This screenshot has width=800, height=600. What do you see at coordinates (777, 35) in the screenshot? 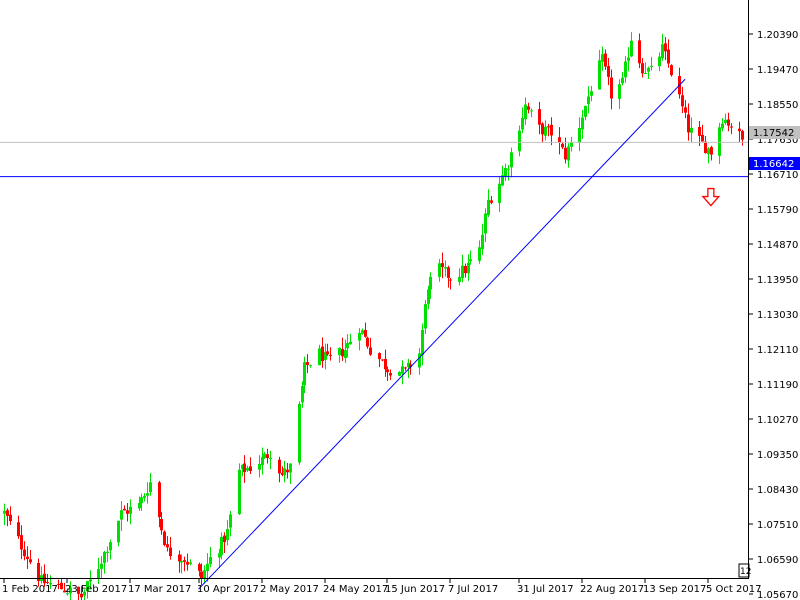
I see `price-tick-label: 1.20390` at bounding box center [777, 35].